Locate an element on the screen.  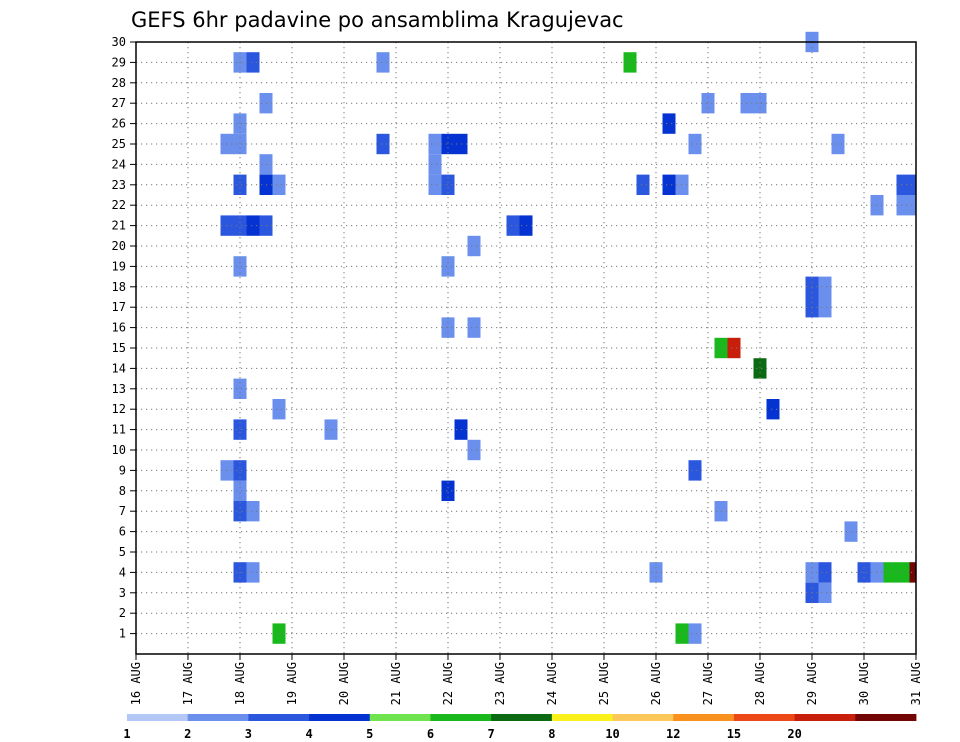
y-tick-label: 16 is located at coordinates (119, 328).